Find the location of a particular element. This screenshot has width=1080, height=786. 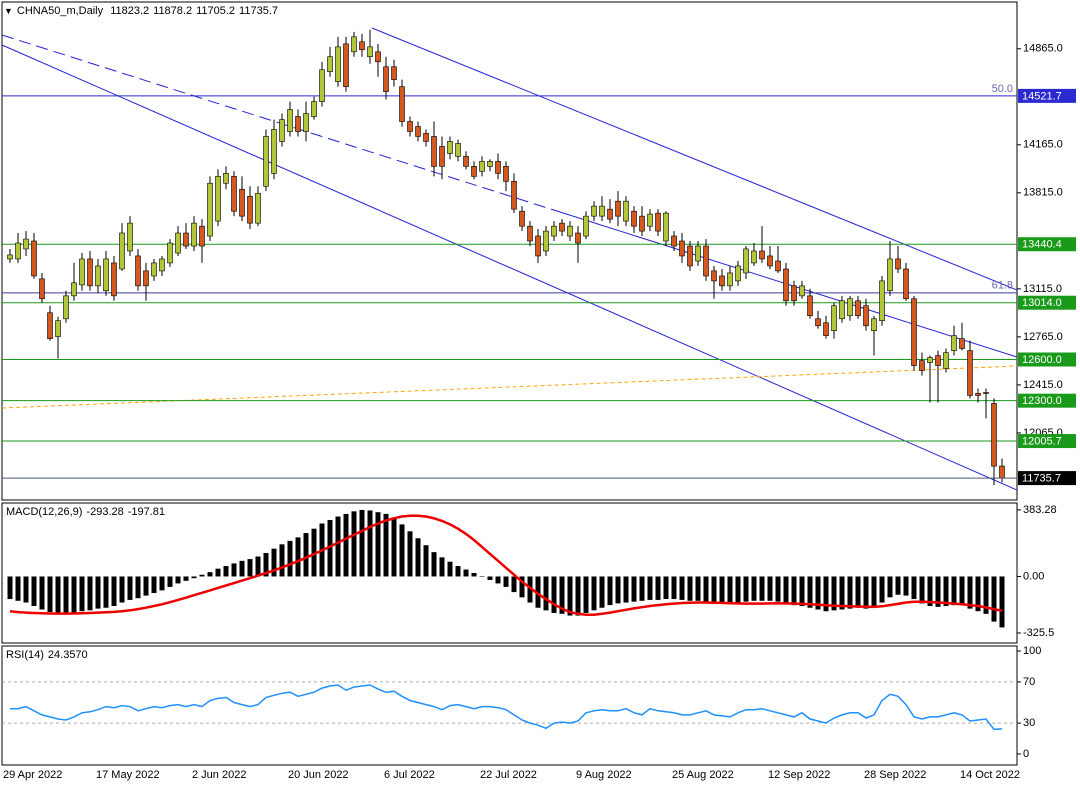

collapse-arrow: ▼ is located at coordinates (8, 11).